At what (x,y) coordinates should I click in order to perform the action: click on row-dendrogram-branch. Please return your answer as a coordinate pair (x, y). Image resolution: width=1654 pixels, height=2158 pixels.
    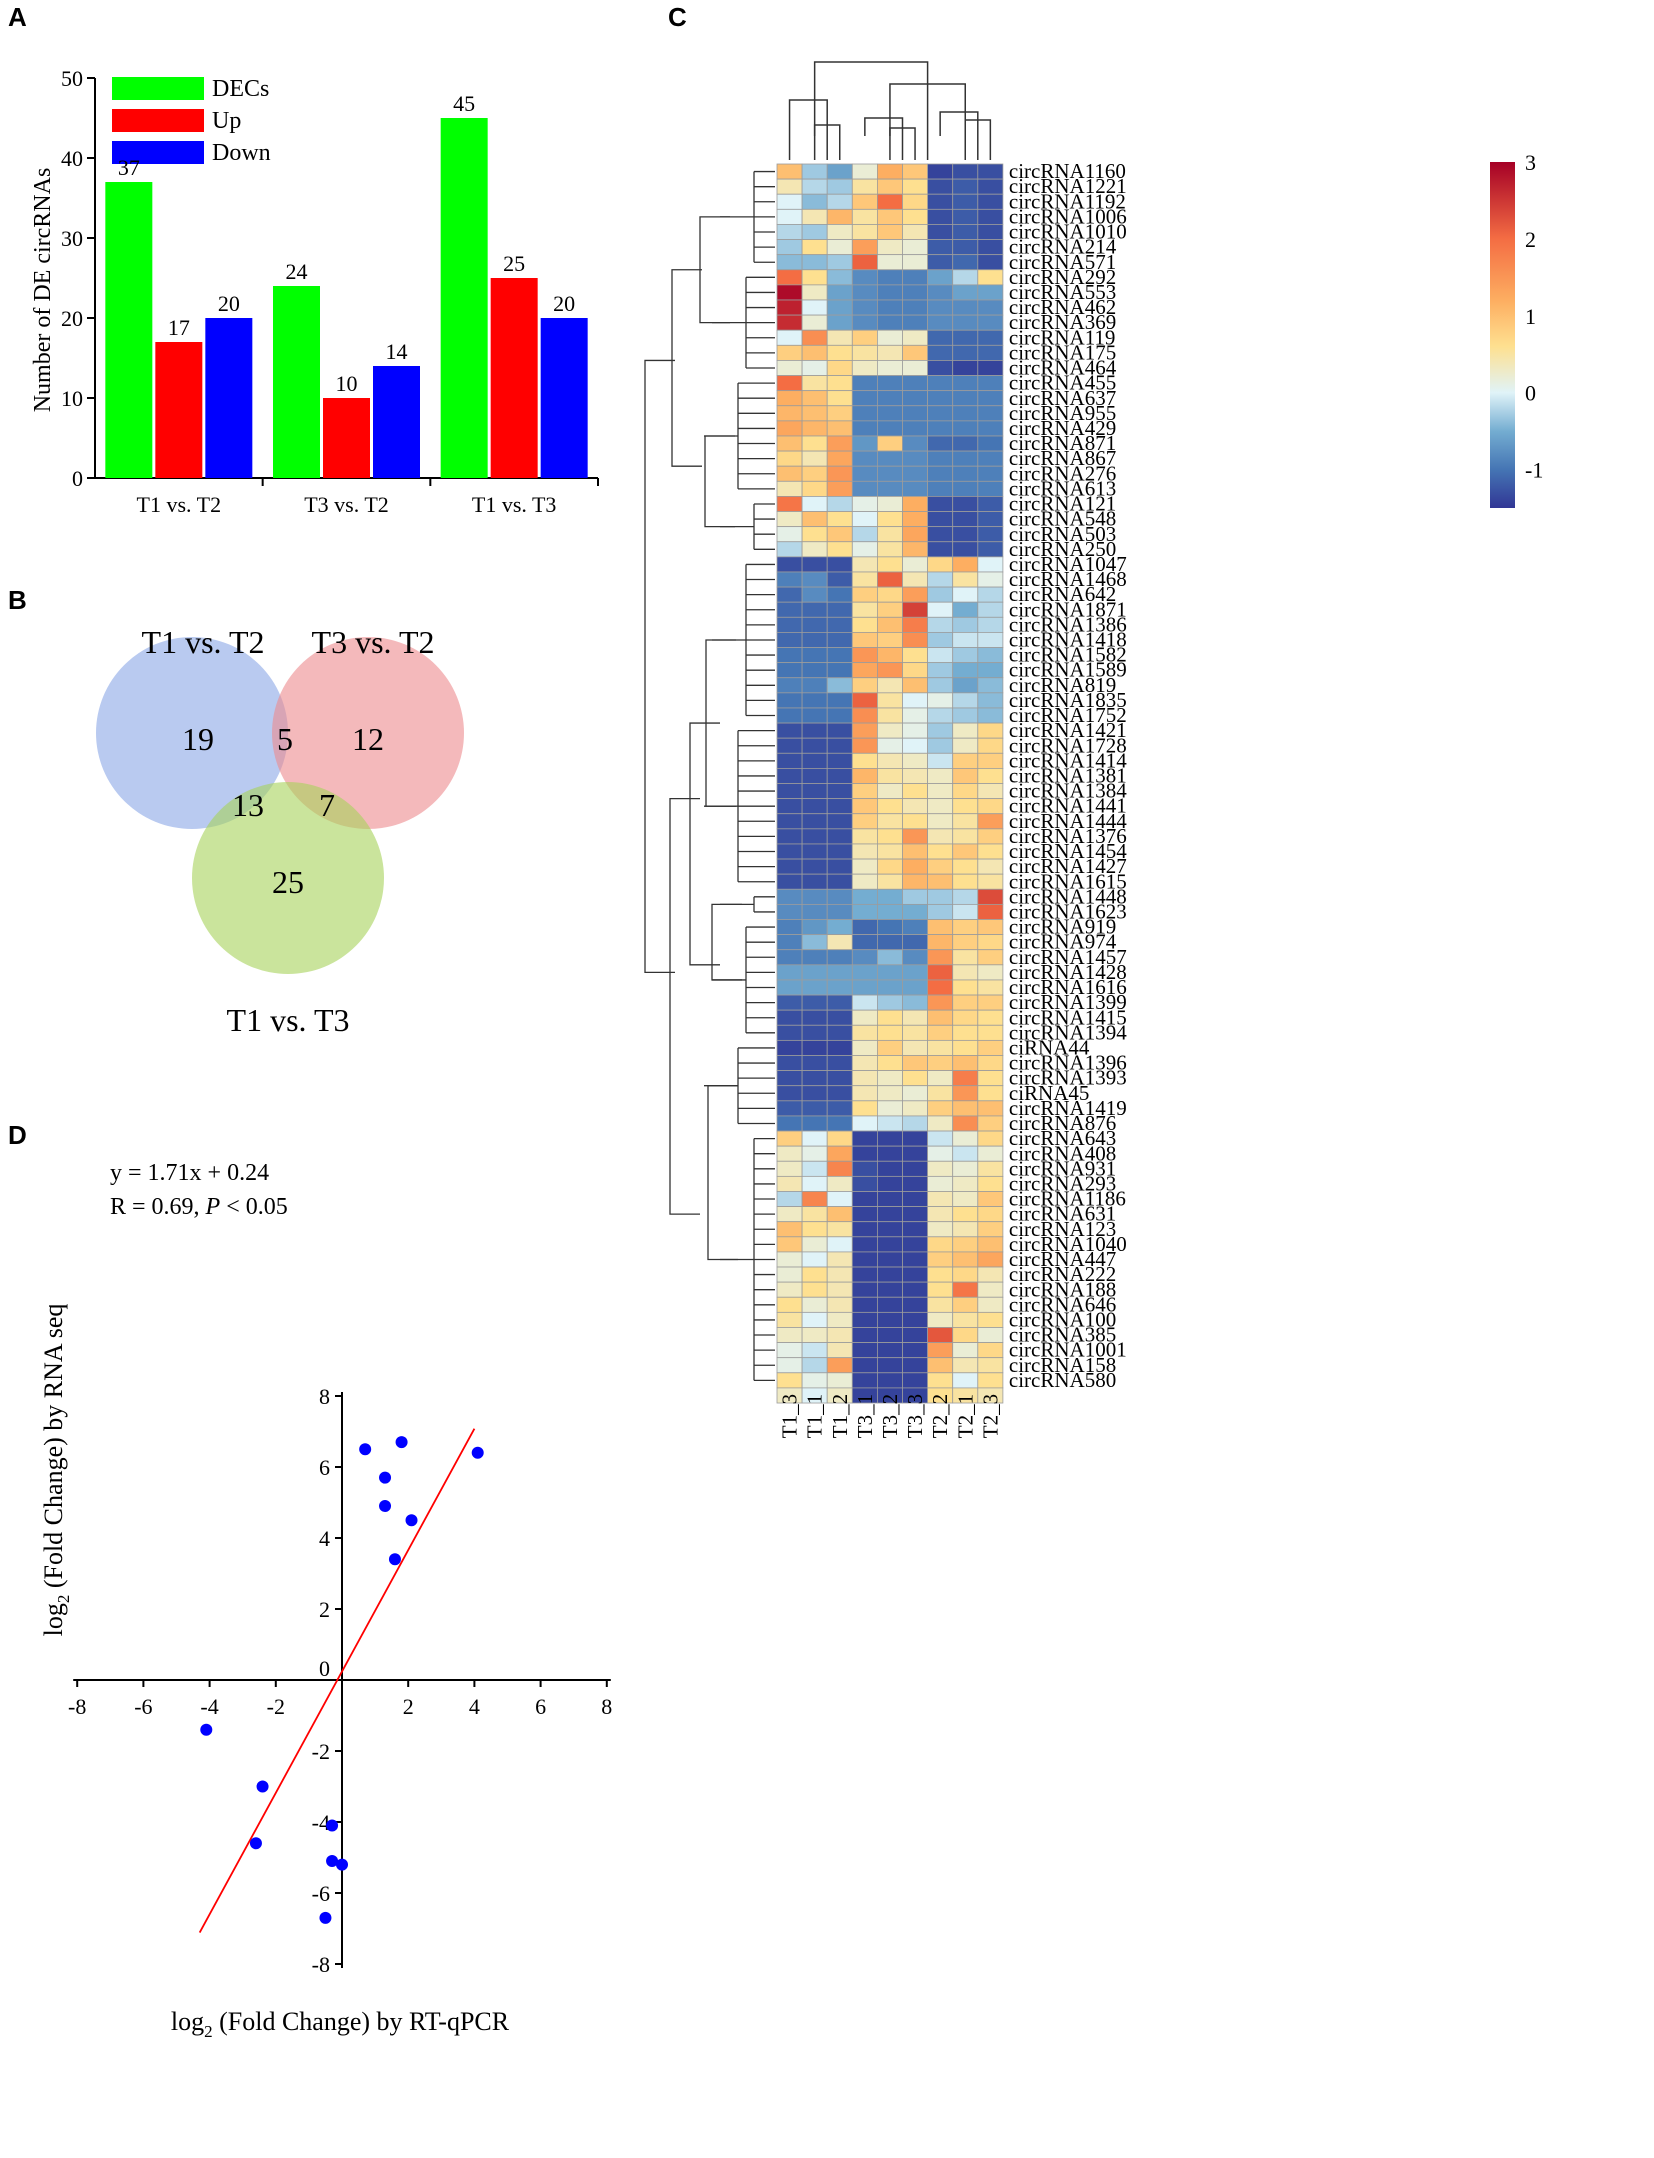
    Looking at the image, I should click on (726, 942).